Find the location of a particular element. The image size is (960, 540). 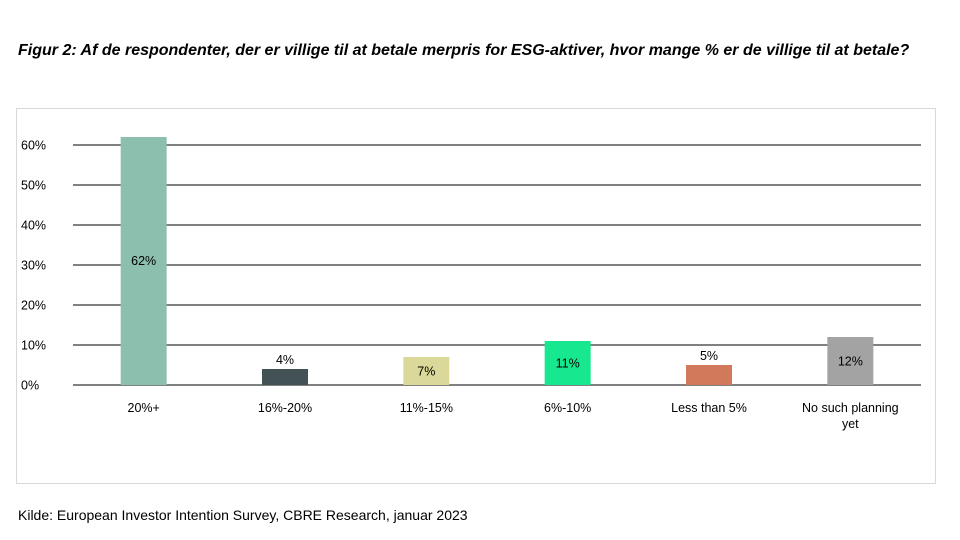

data-label: 5% is located at coordinates (709, 356).